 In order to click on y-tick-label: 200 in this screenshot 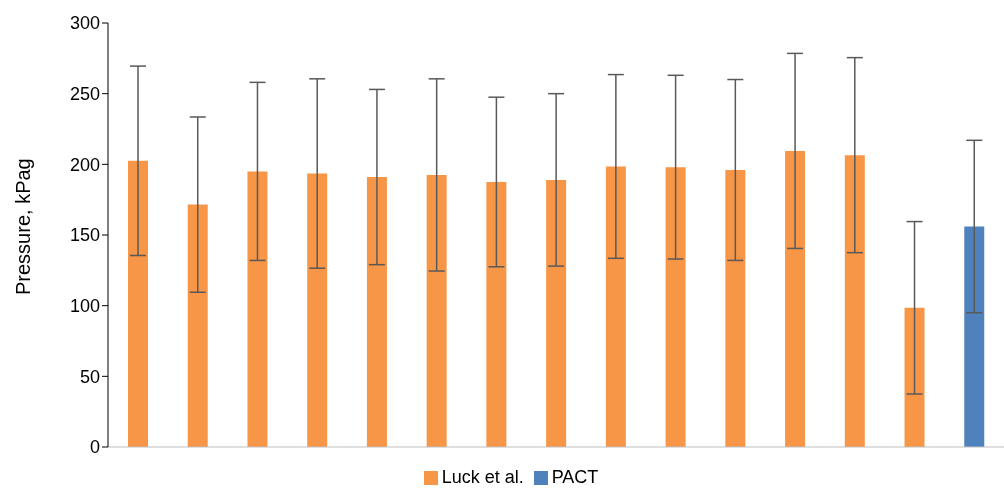, I will do `click(84, 164)`.